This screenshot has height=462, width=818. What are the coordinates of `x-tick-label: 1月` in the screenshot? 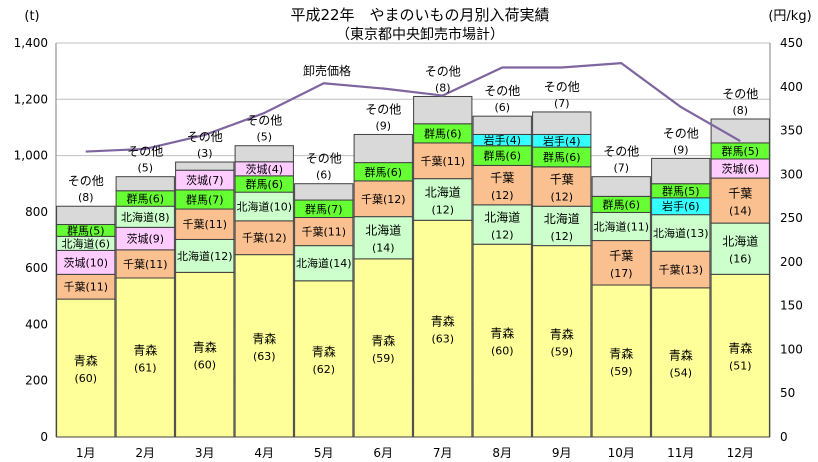 It's located at (86, 453).